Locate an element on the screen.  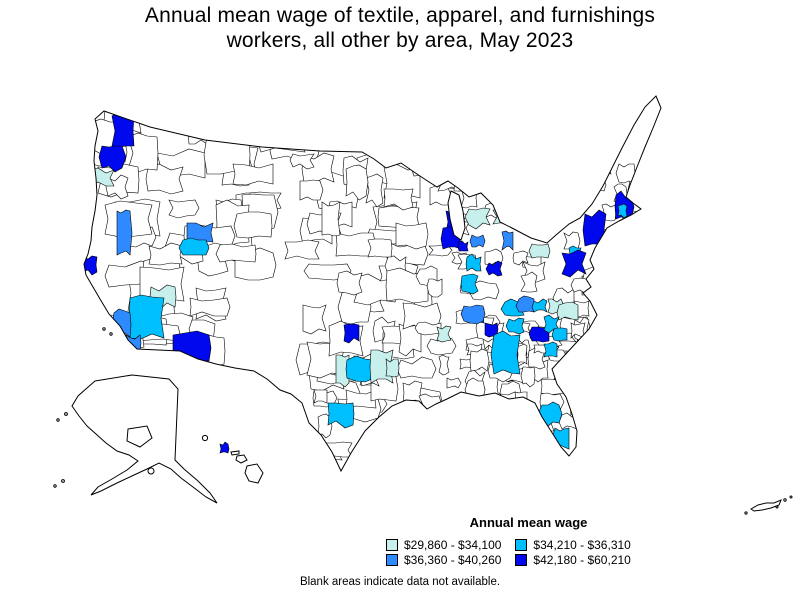
wage-regions-islands is located at coordinates (224, 447).